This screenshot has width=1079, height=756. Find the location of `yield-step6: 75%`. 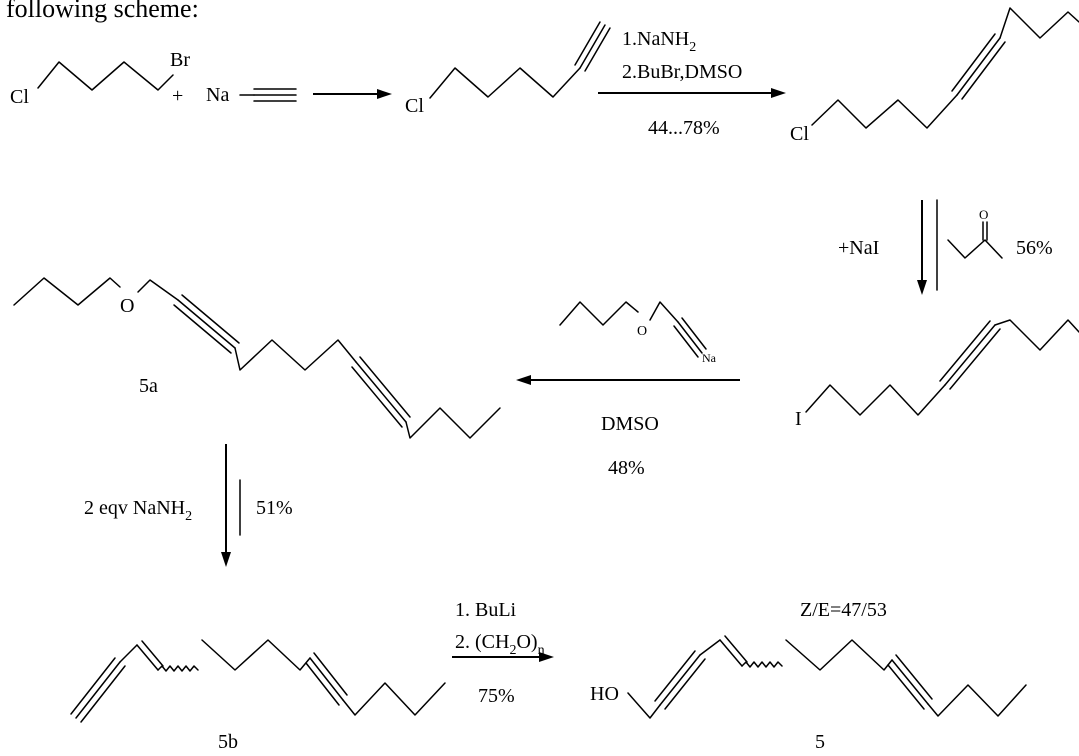

yield-step6: 75% is located at coordinates (496, 696).